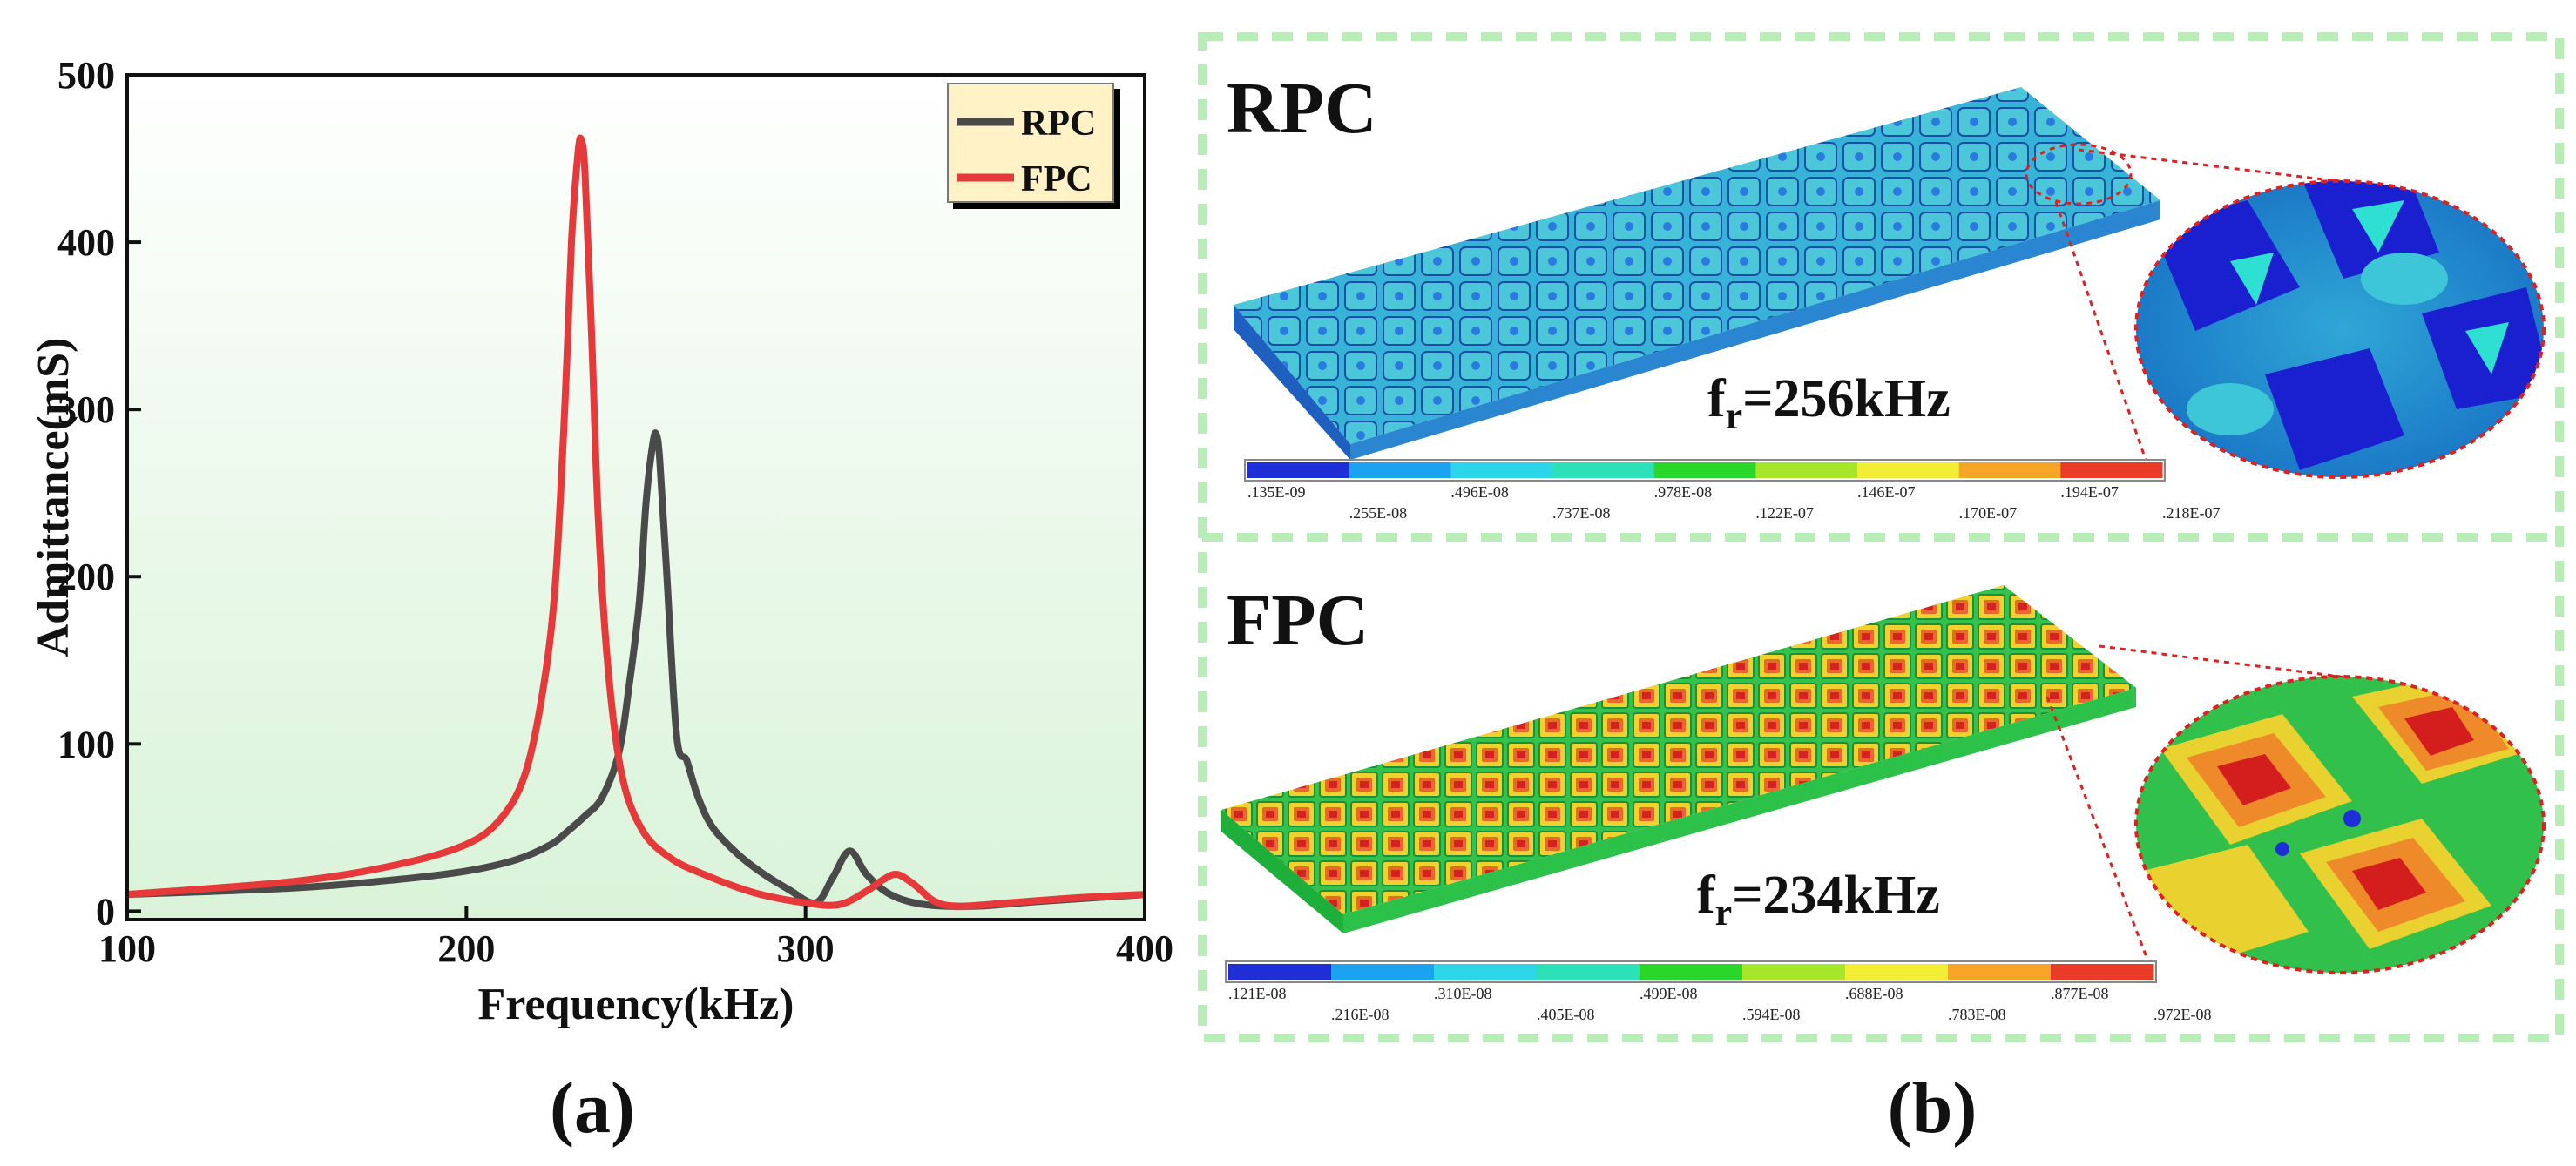 The image size is (2576, 1166). What do you see at coordinates (2089, 492) in the screenshot?
I see `scale-label: .194E-07` at bounding box center [2089, 492].